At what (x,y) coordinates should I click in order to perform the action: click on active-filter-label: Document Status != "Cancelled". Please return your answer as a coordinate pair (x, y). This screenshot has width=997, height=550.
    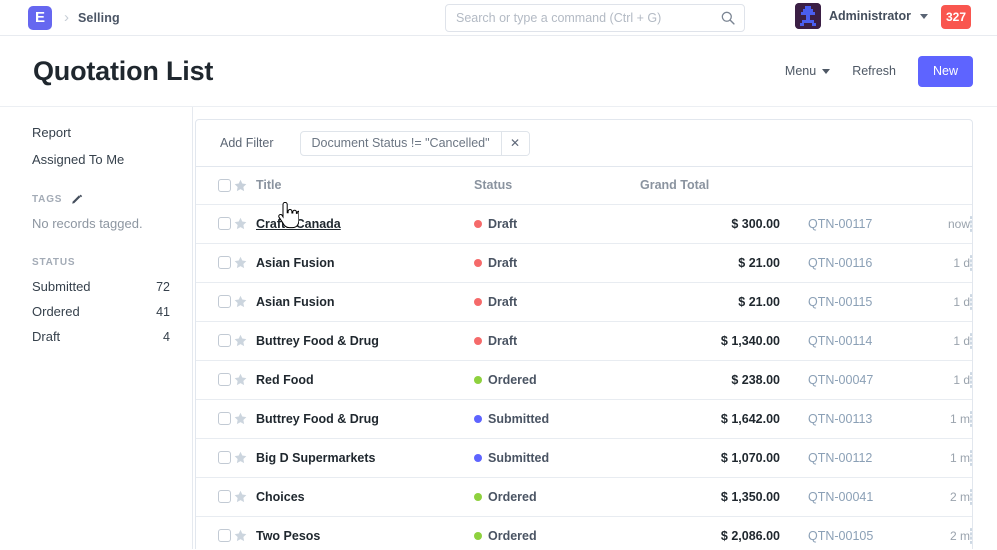
    Looking at the image, I should click on (401, 143).